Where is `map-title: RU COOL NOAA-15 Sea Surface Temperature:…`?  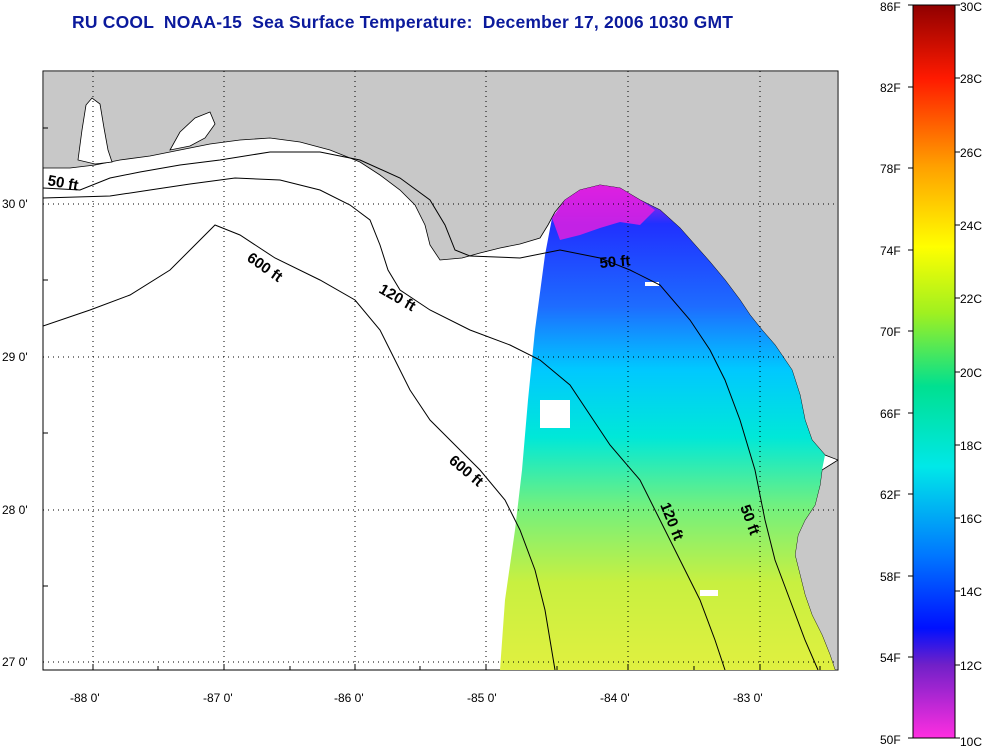 map-title: RU COOL NOAA-15 Sea Surface Temperature:… is located at coordinates (403, 22).